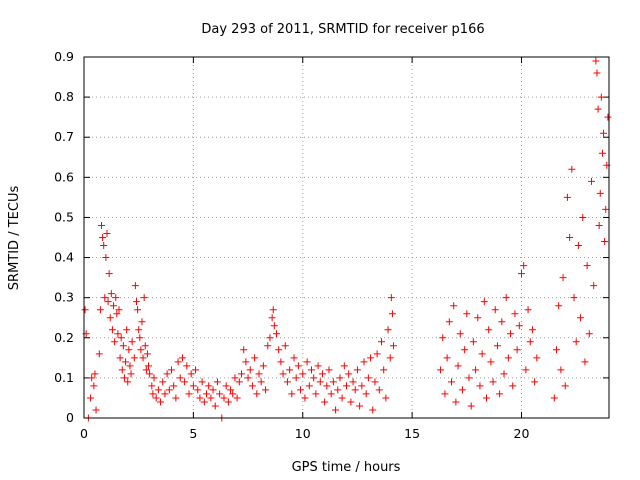 The width and height of the screenshot is (640, 480). What do you see at coordinates (193, 433) in the screenshot?
I see `x-tick-label: 5` at bounding box center [193, 433].